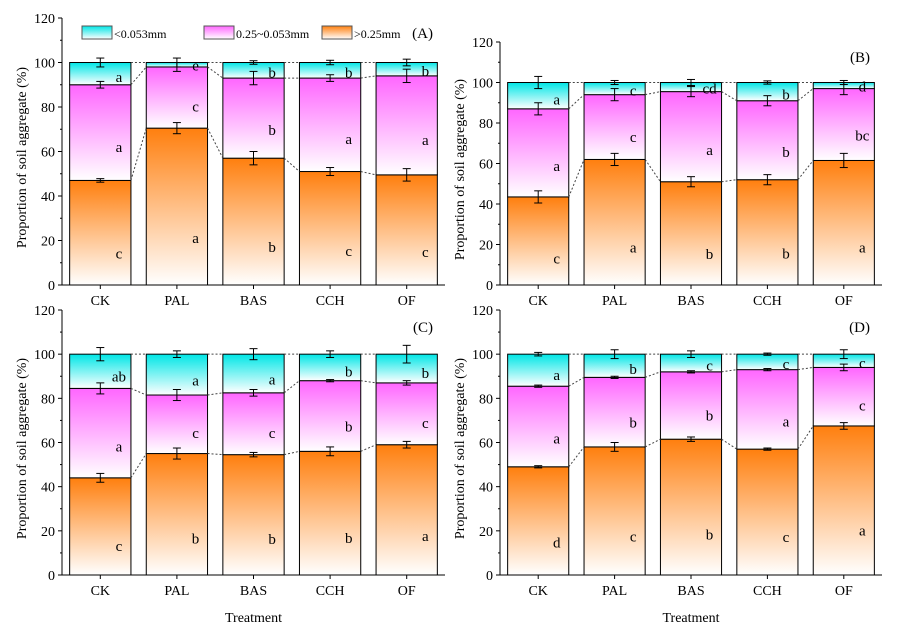 This screenshot has width=909, height=639. Describe the element at coordinates (423, 328) in the screenshot. I see `panel-label: (C)` at that location.